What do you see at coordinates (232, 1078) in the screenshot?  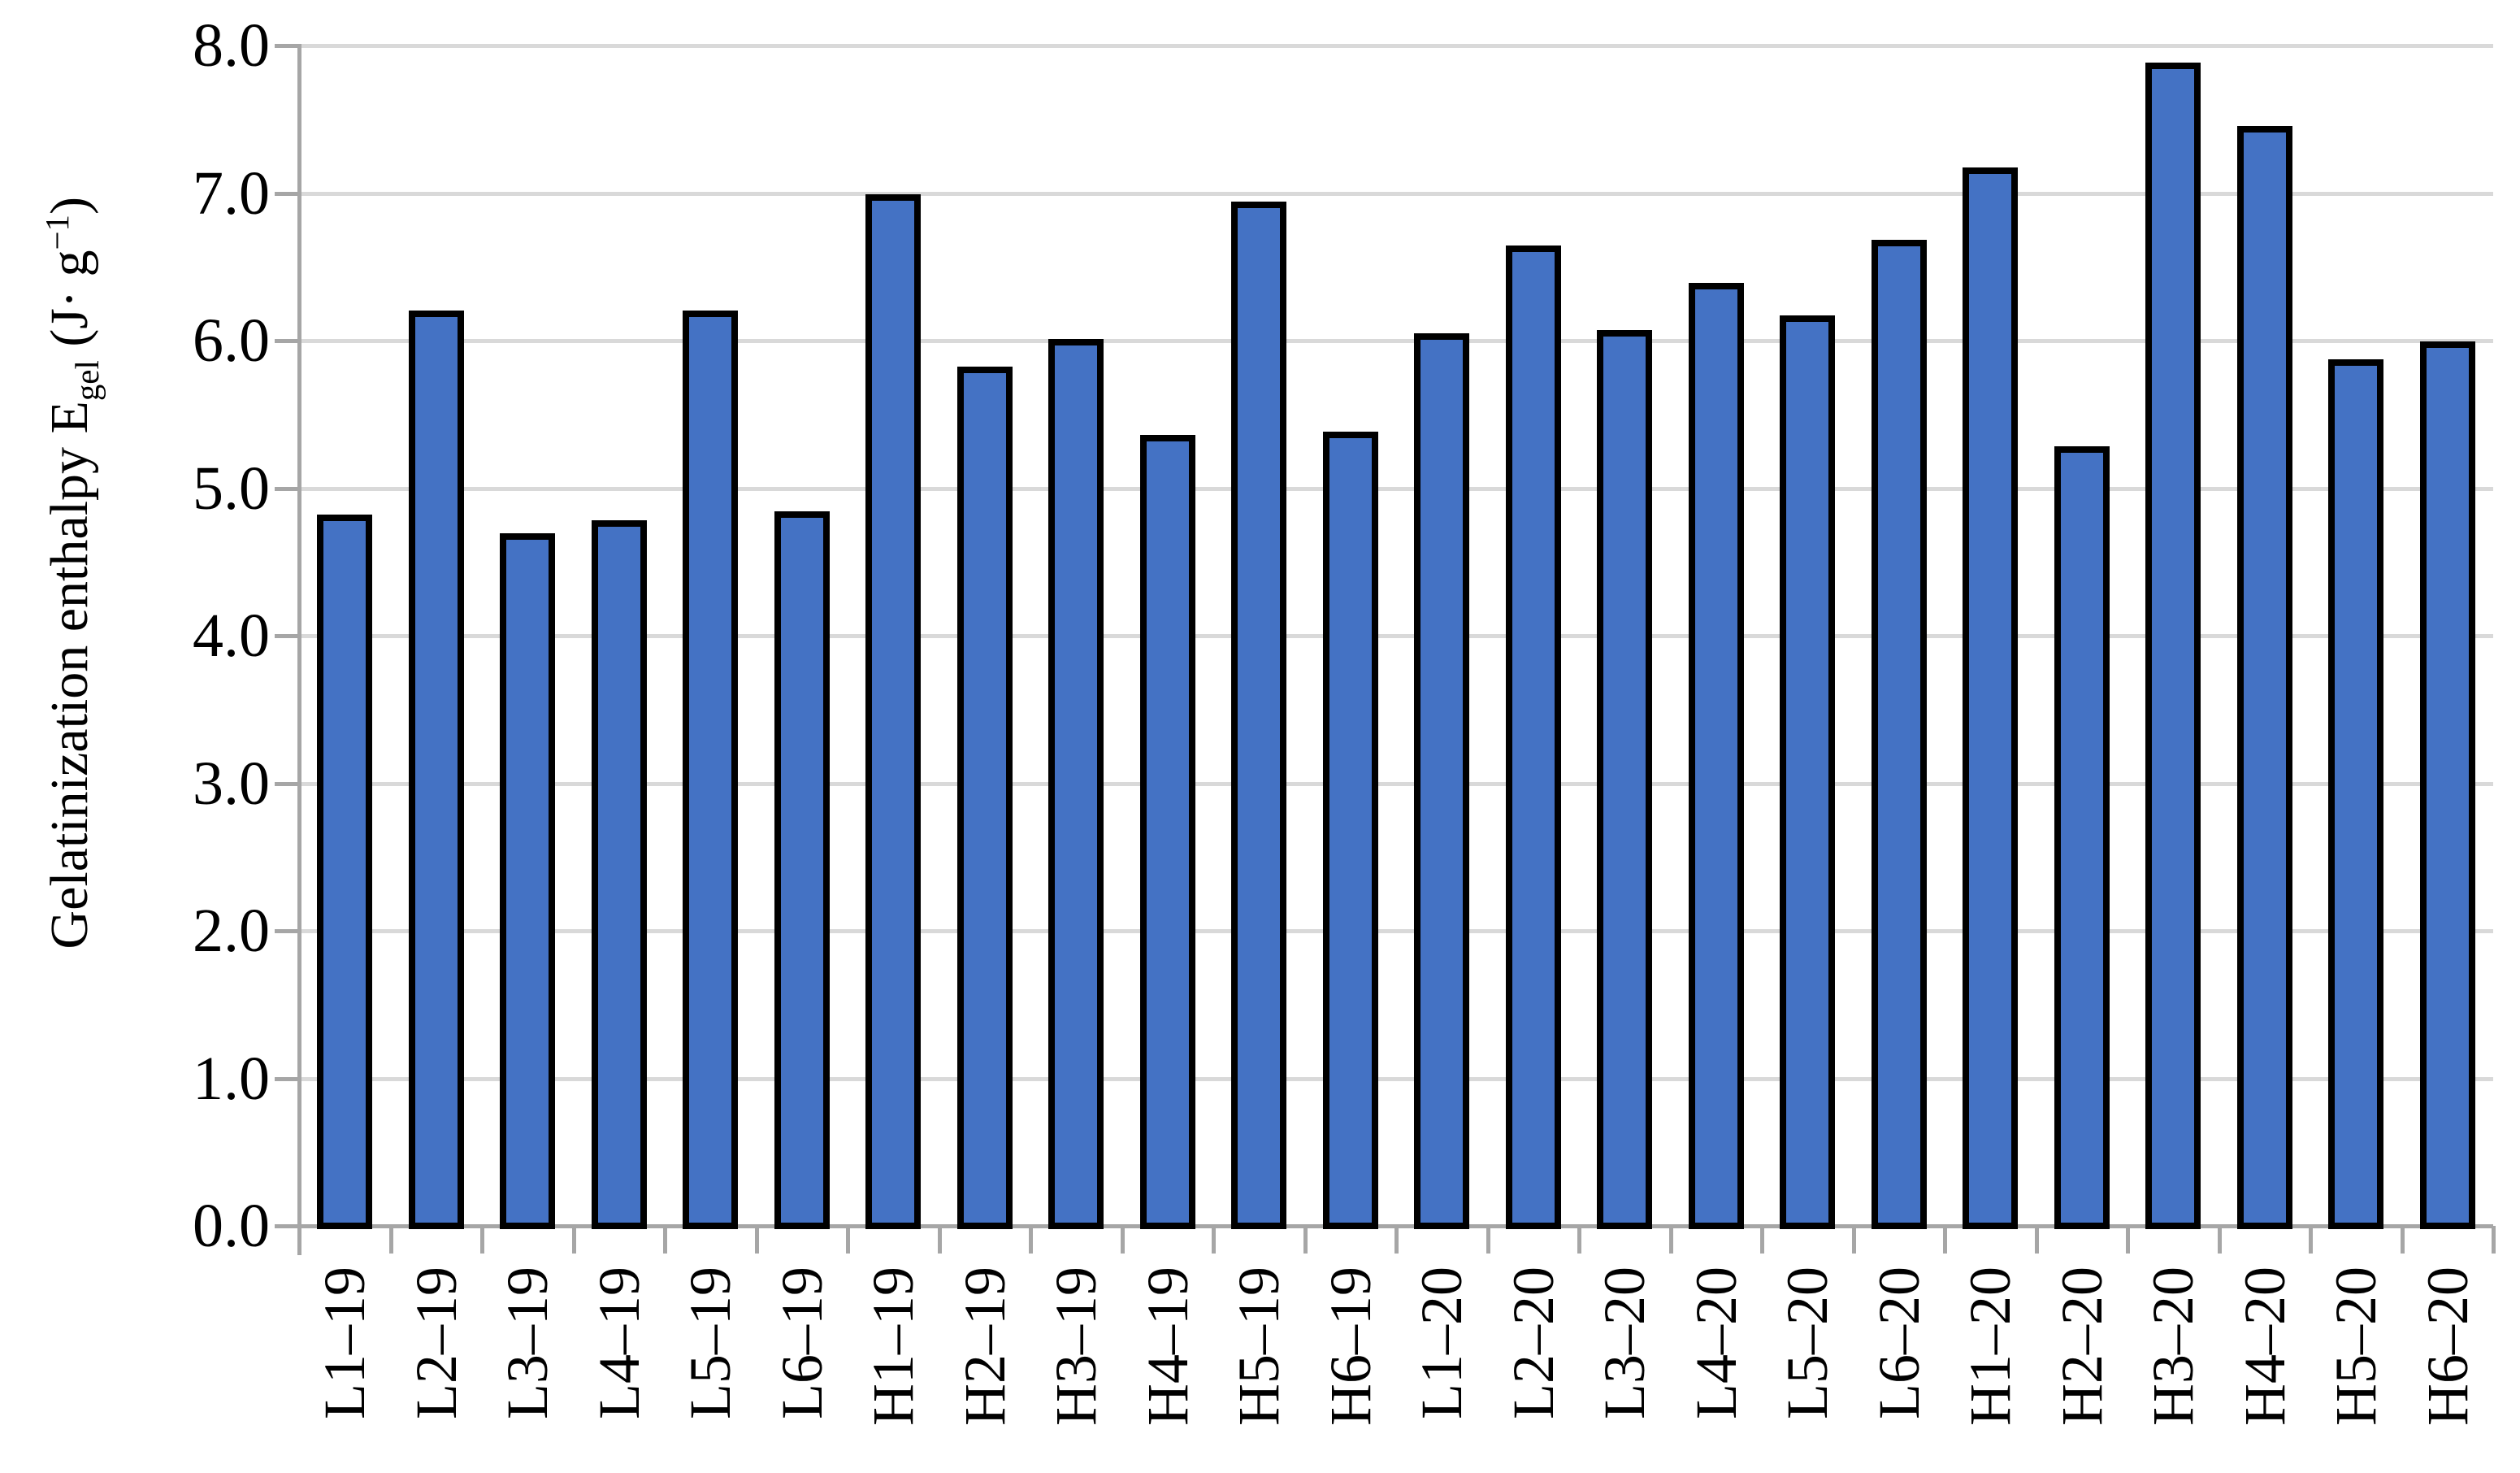 I see `y-tick-label: 1.0` at bounding box center [232, 1078].